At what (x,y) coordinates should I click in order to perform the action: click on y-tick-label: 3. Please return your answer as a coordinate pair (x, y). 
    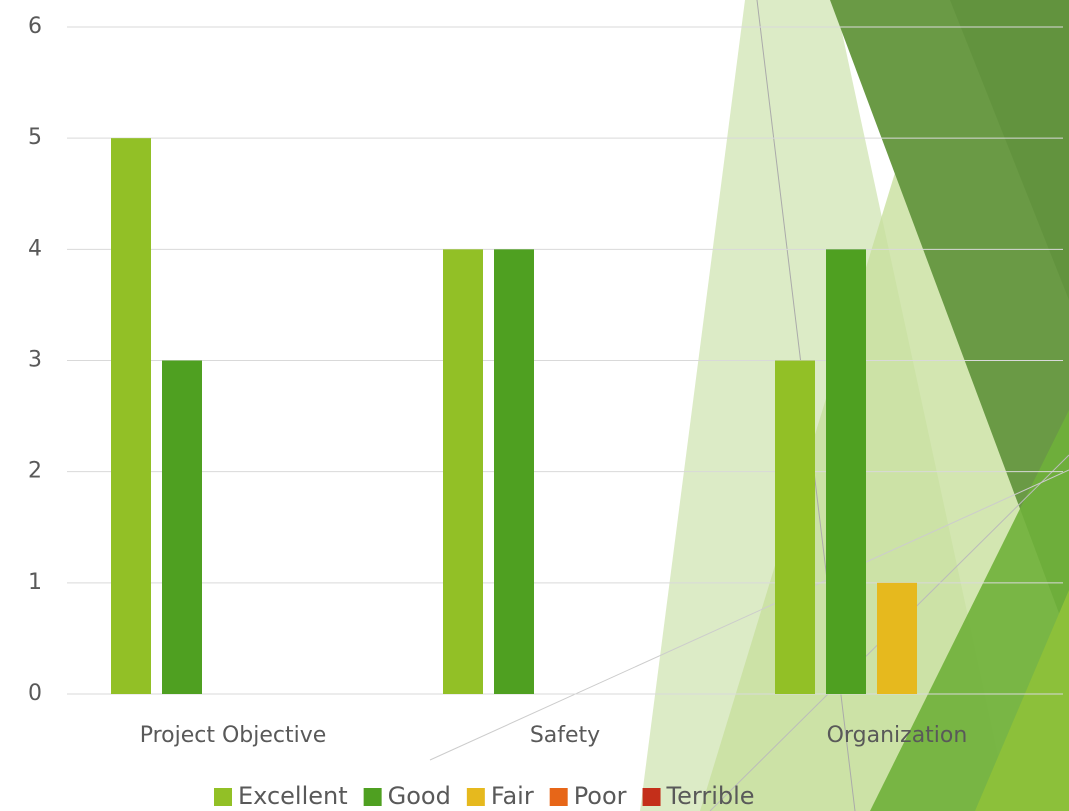
    Looking at the image, I should click on (35, 360).